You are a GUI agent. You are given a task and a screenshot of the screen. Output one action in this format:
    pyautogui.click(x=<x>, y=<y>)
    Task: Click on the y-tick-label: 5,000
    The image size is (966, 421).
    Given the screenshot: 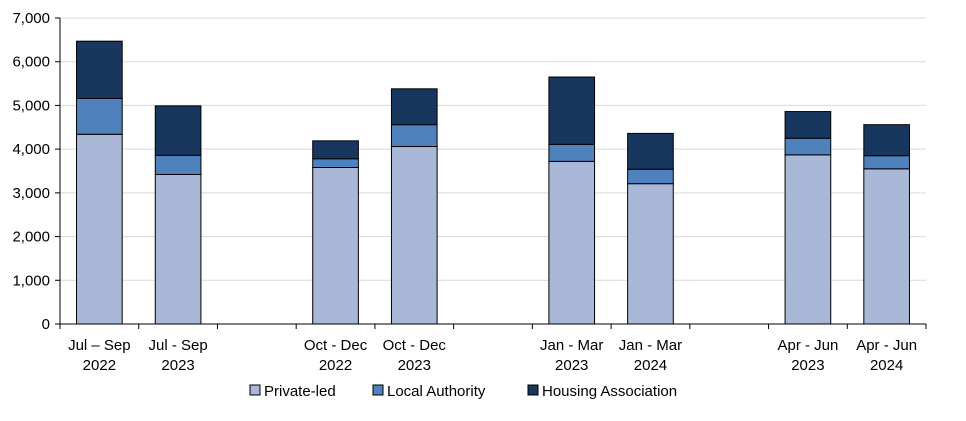 What is the action you would take?
    pyautogui.click(x=31, y=105)
    